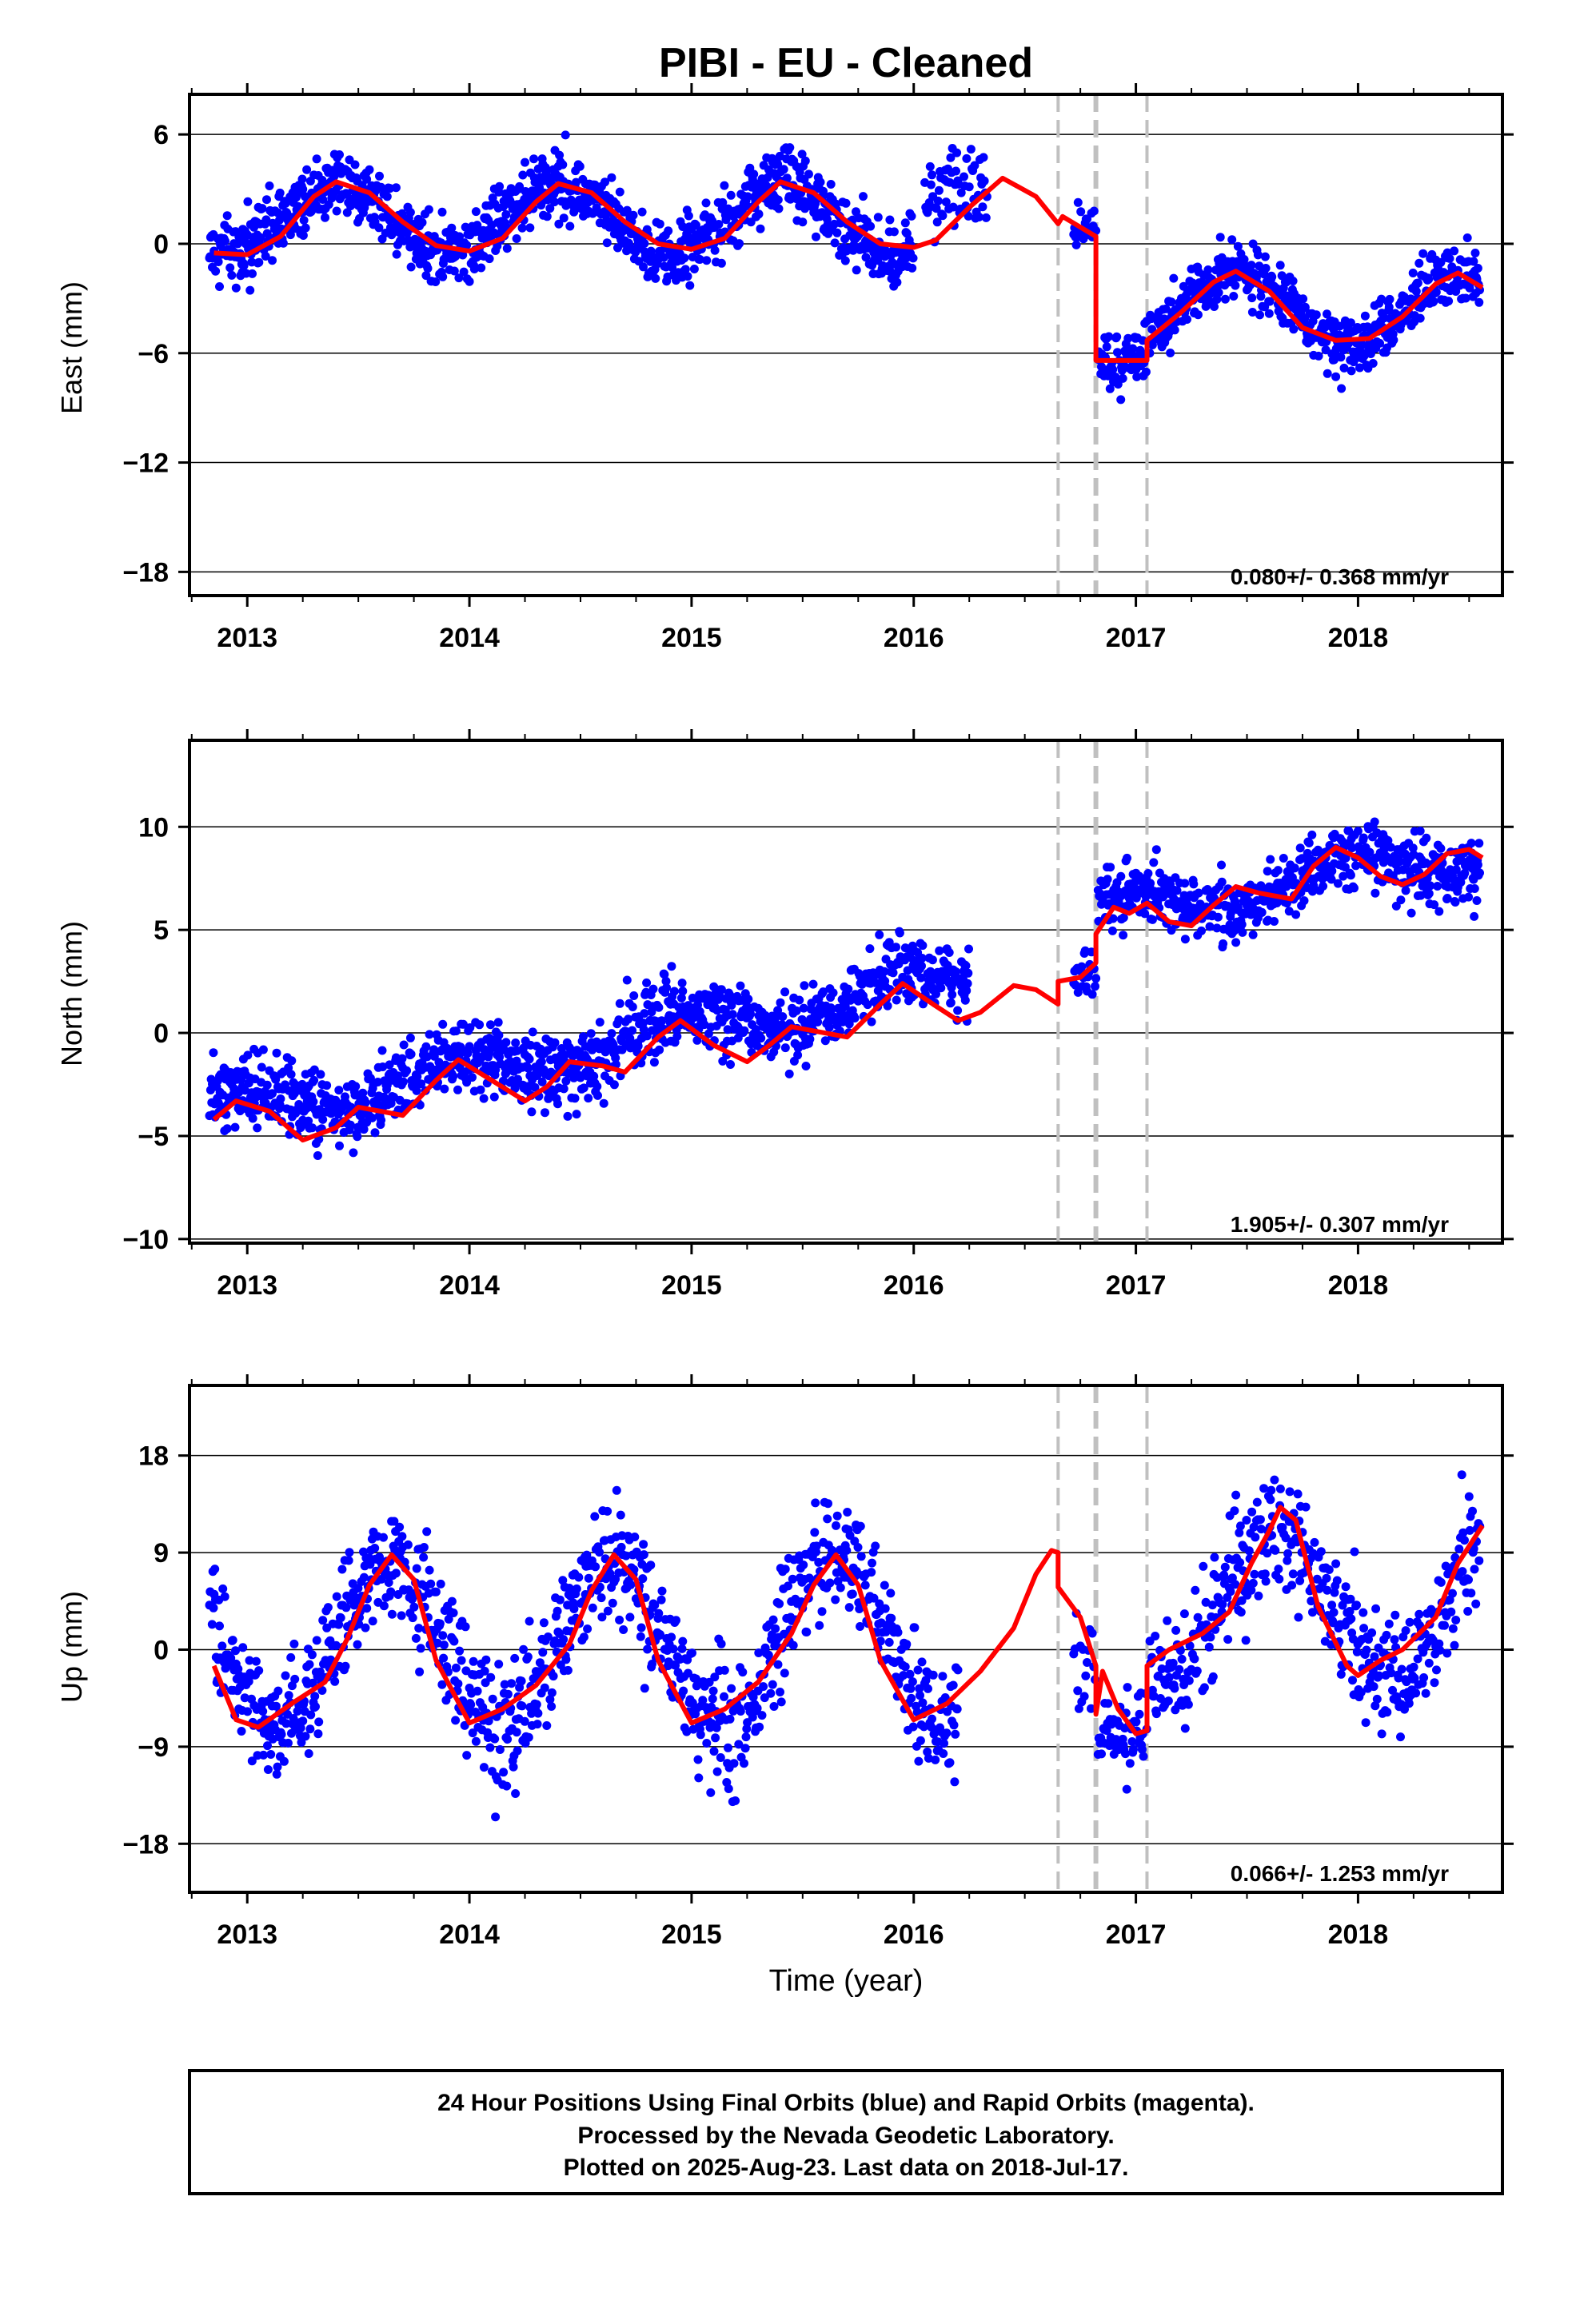  What do you see at coordinates (1358, 638) in the screenshot?
I see `east-x-tick-label: 2018` at bounding box center [1358, 638].